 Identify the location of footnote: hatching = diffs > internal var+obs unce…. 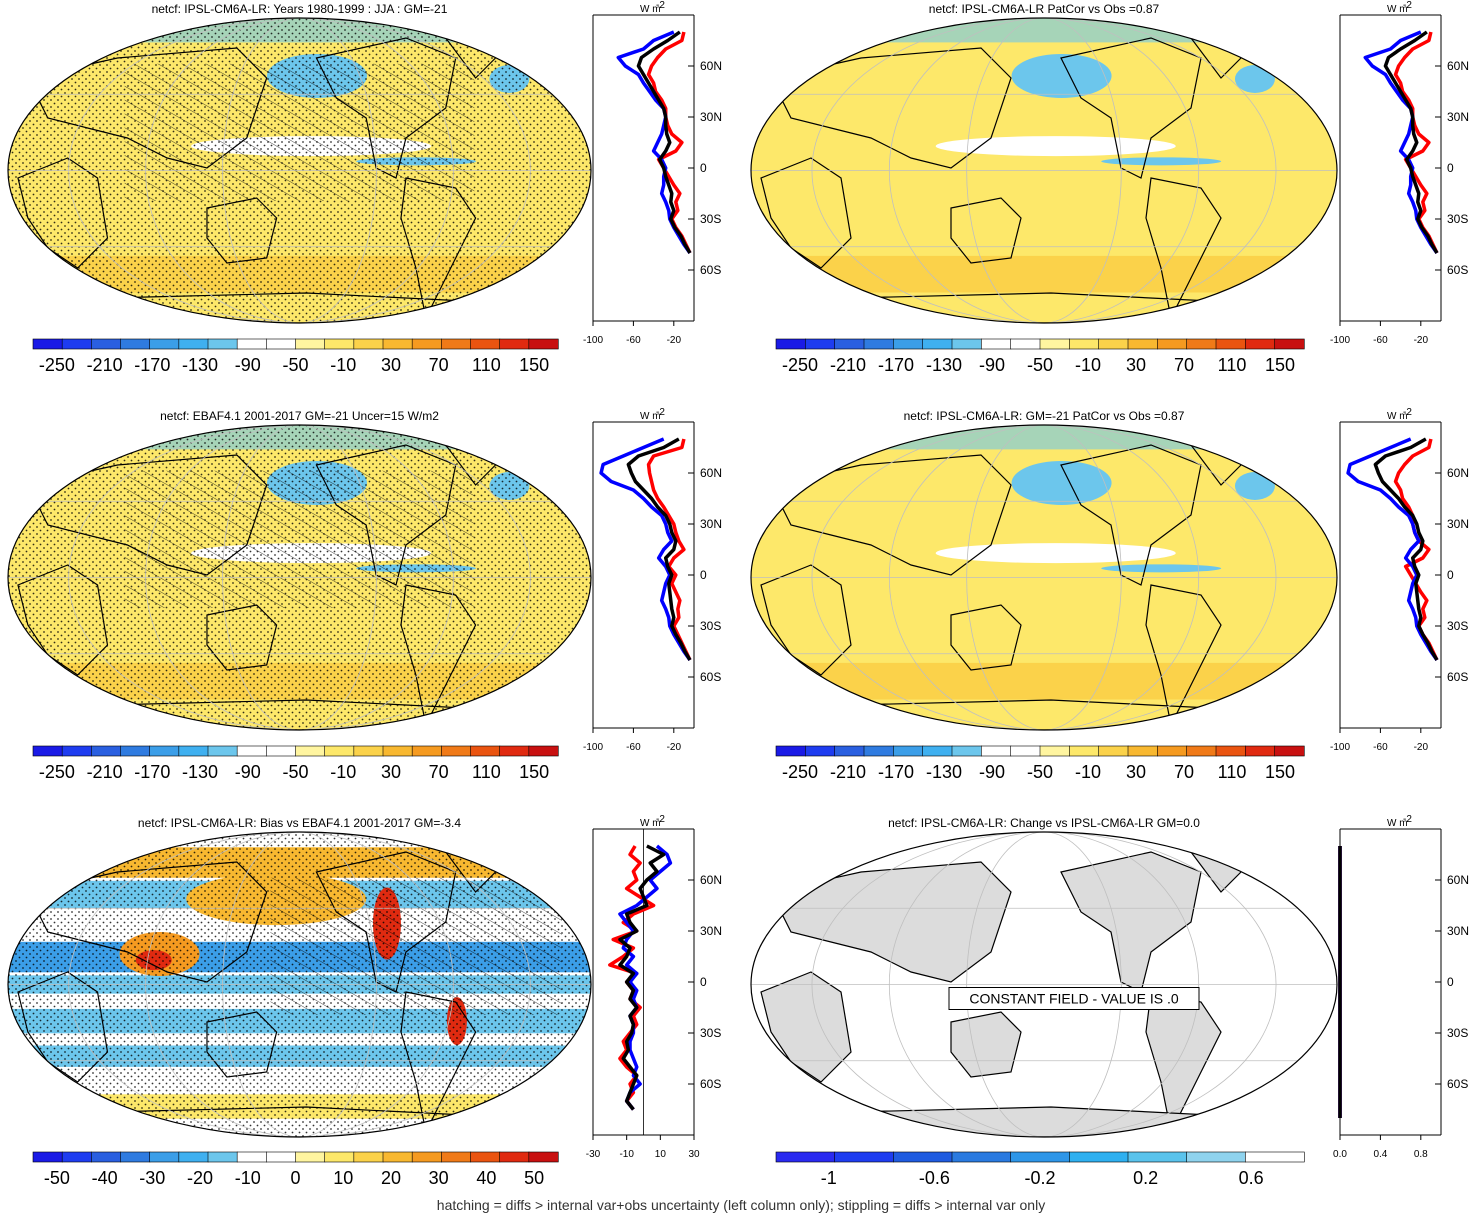
(741, 1205).